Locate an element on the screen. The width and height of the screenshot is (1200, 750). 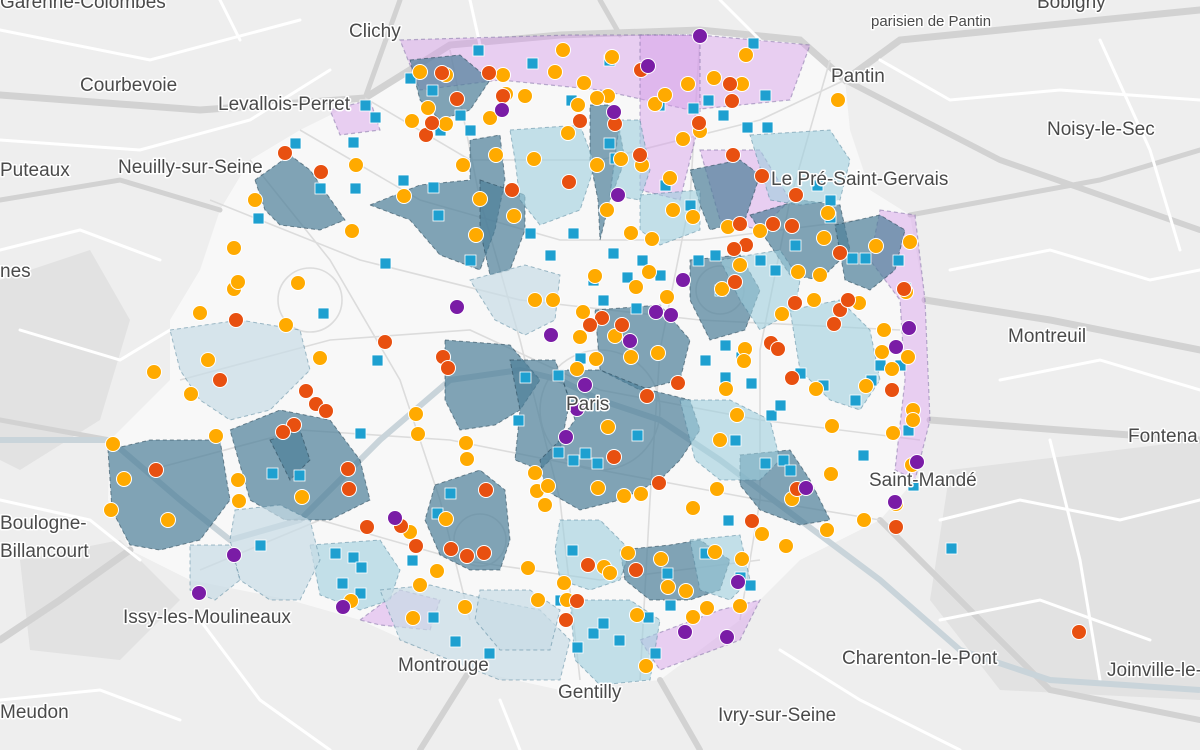
place-label-meudon: Meudon is located at coordinates (34, 712).